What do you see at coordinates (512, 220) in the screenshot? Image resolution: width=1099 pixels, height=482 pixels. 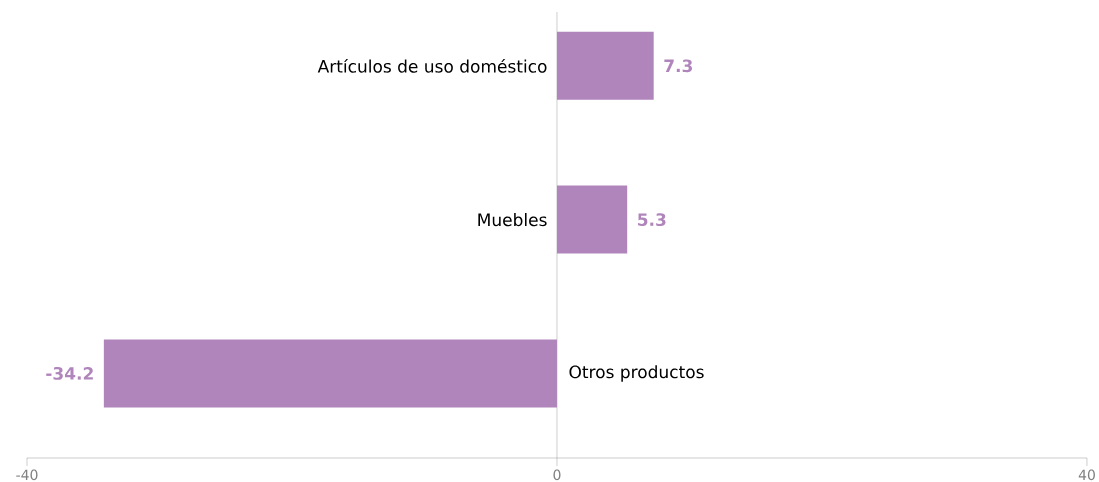 I see `y-tick-label: Muebles` at bounding box center [512, 220].